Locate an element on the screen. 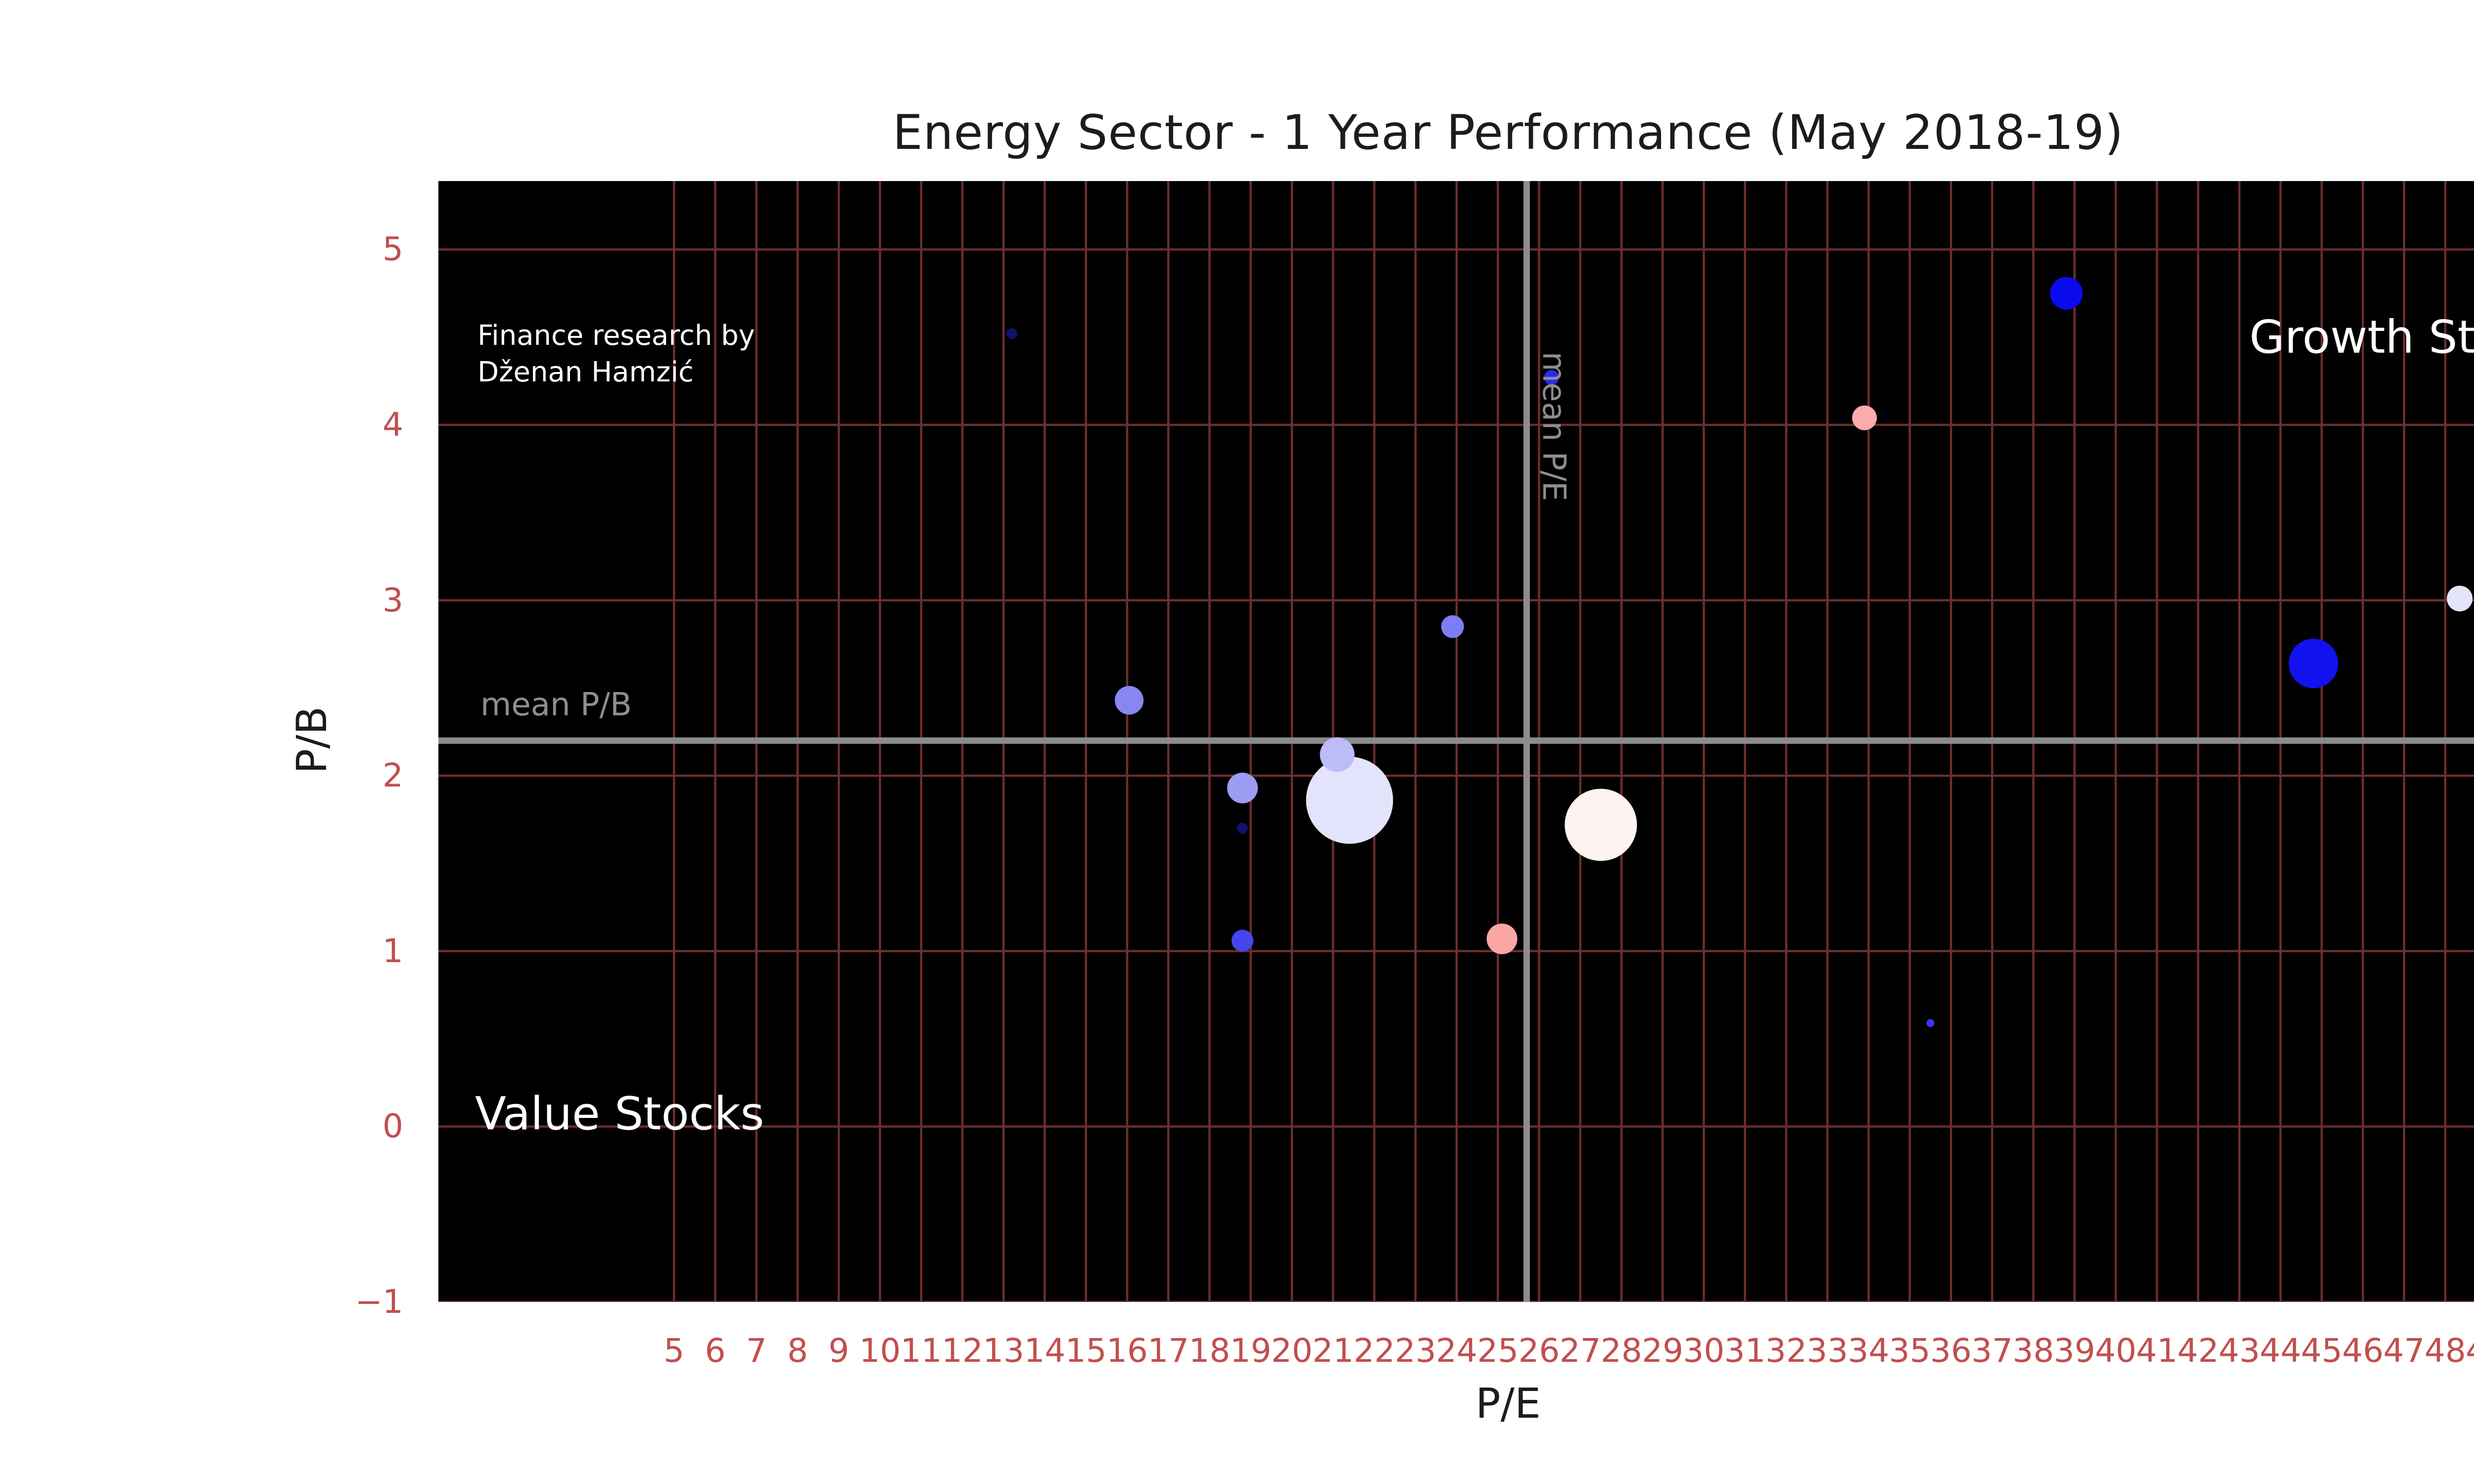 The width and height of the screenshot is (2474, 1484). y-tick-label: 3 is located at coordinates (393, 600).